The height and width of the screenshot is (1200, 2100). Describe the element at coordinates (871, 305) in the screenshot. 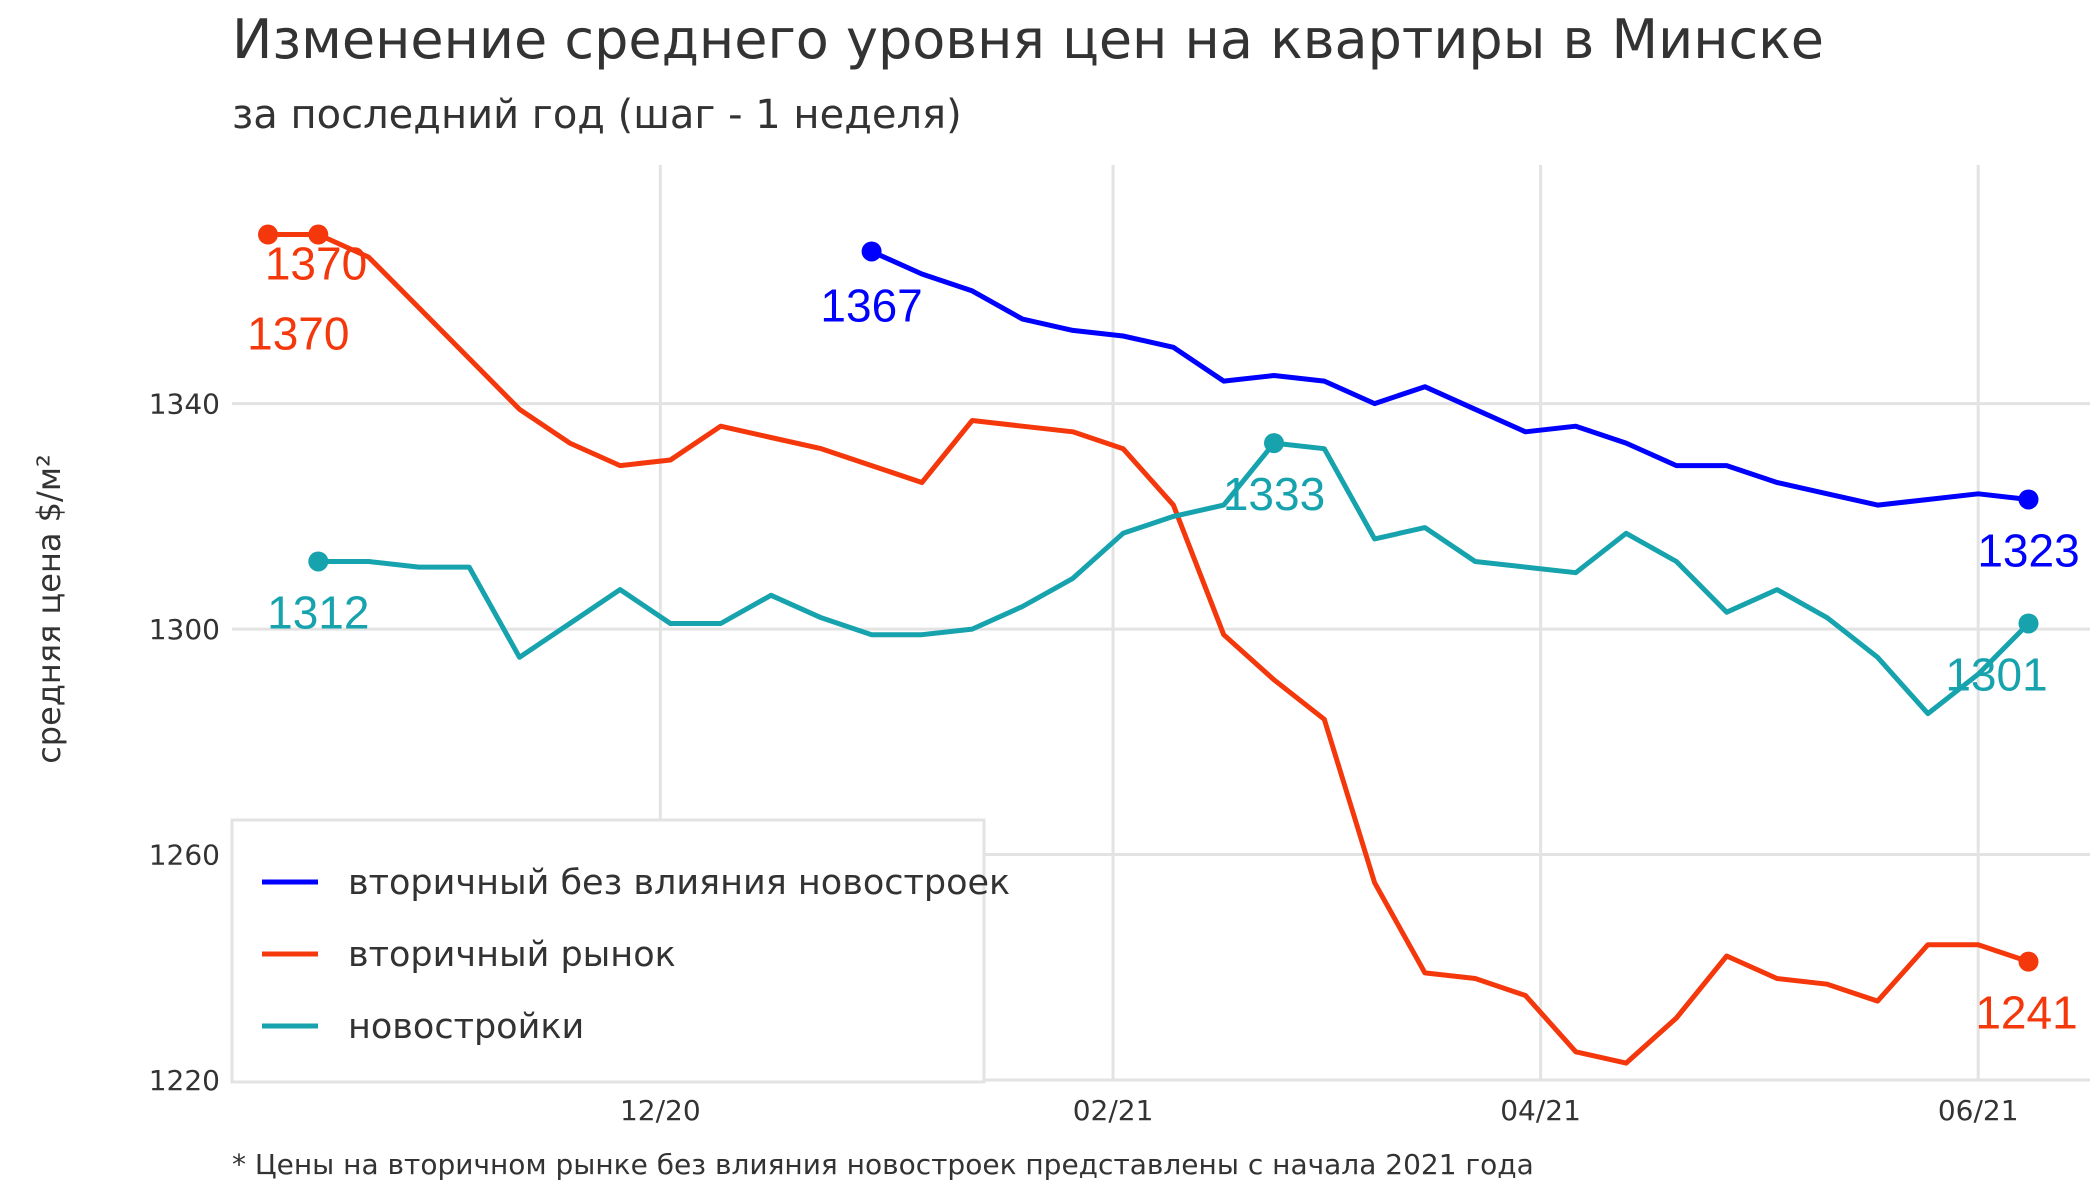

I see `data-label: 1367` at that location.